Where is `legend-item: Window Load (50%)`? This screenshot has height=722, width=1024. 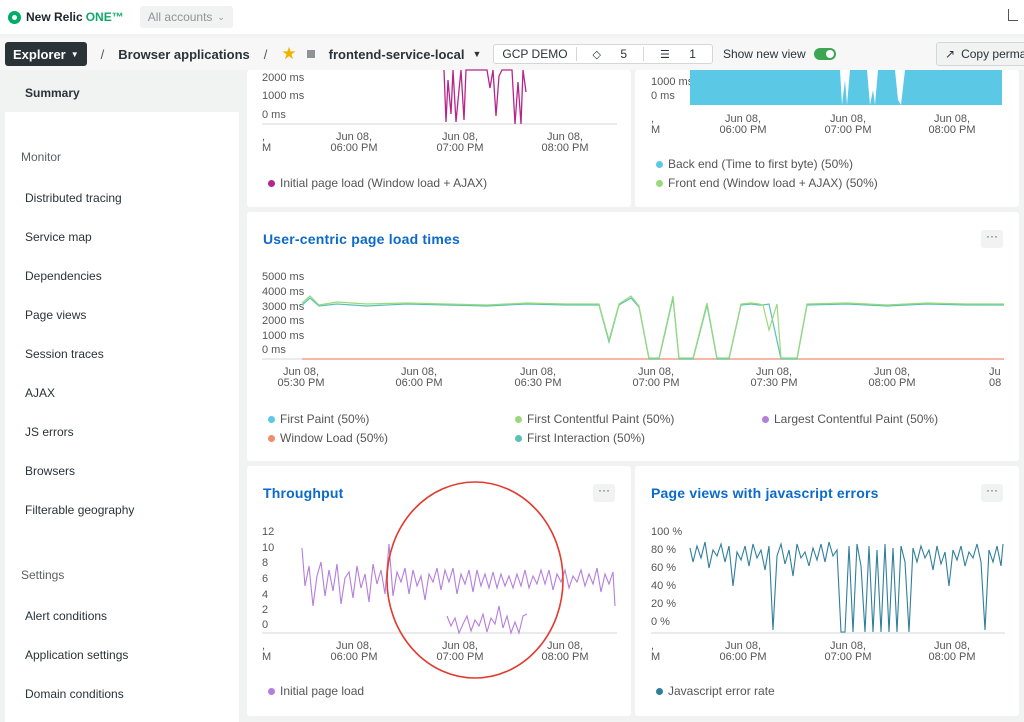 legend-item: Window Load (50%) is located at coordinates (328, 438).